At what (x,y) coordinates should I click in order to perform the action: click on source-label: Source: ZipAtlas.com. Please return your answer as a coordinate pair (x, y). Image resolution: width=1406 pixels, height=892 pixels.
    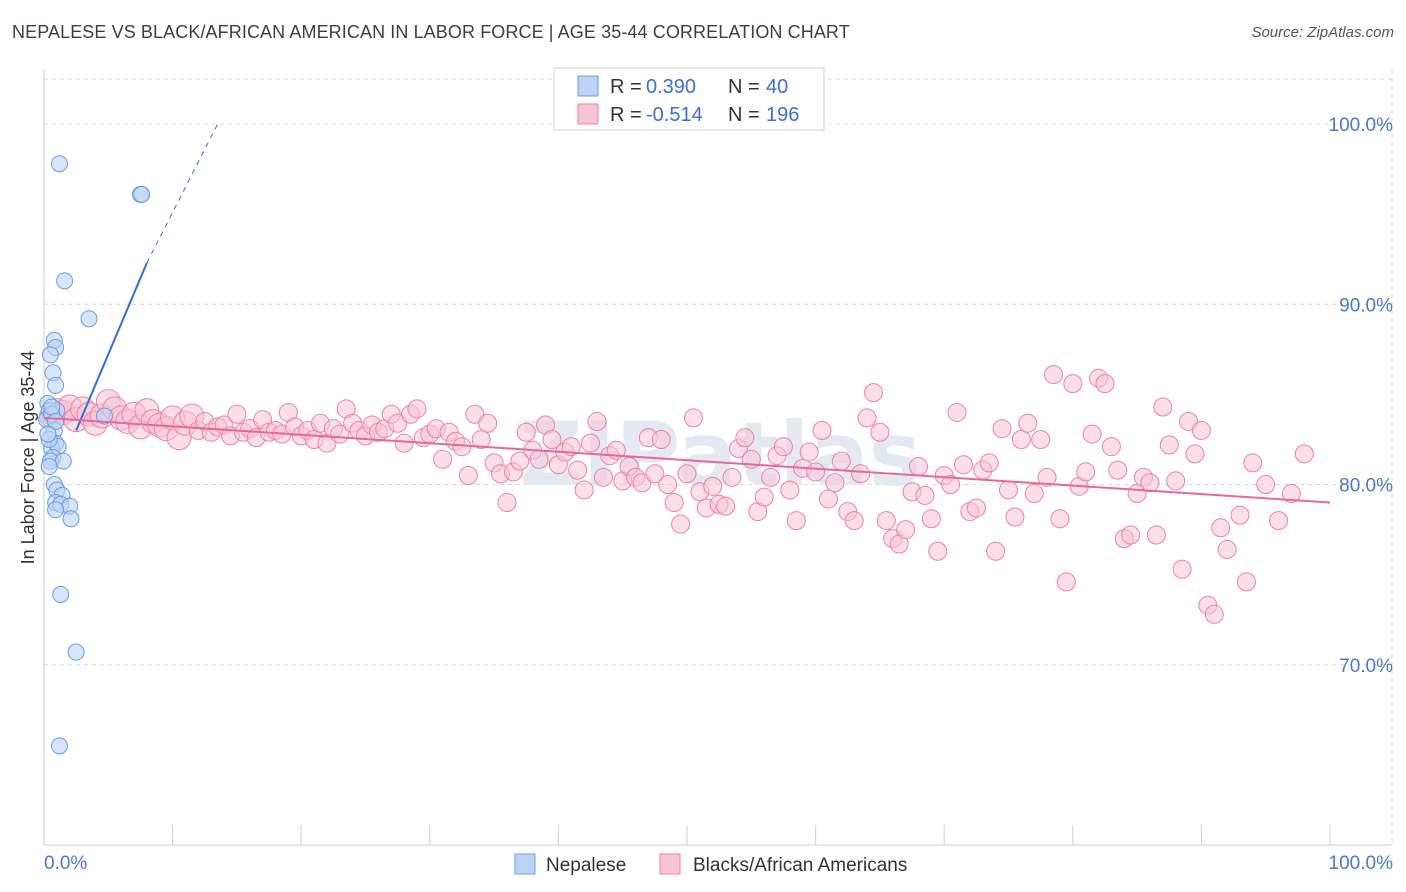
    Looking at the image, I should click on (1322, 32).